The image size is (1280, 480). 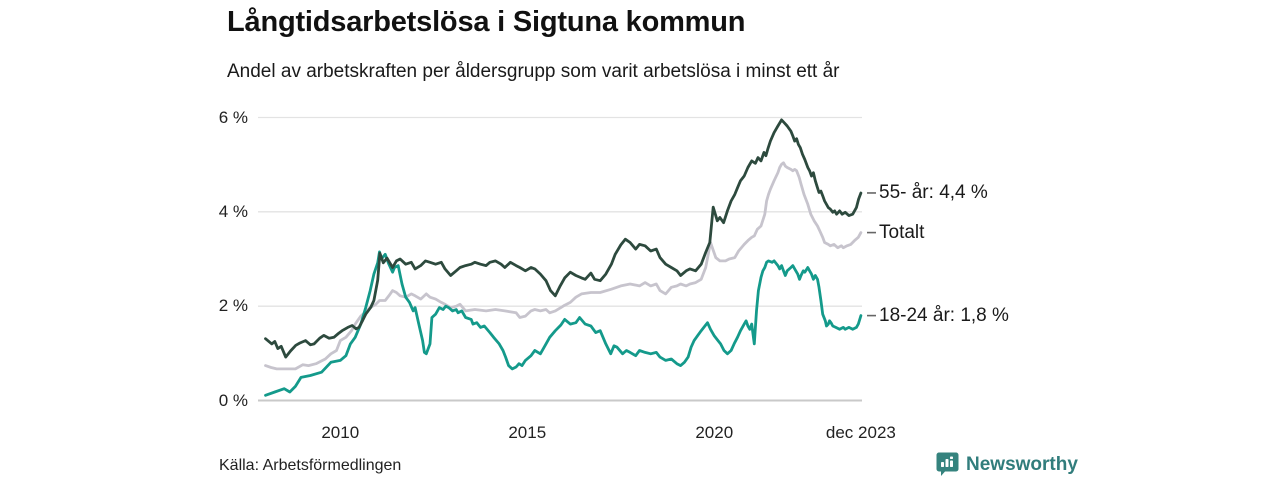 What do you see at coordinates (944, 315) in the screenshot?
I see `series-end-label: 18-24 år: 1,8 %` at bounding box center [944, 315].